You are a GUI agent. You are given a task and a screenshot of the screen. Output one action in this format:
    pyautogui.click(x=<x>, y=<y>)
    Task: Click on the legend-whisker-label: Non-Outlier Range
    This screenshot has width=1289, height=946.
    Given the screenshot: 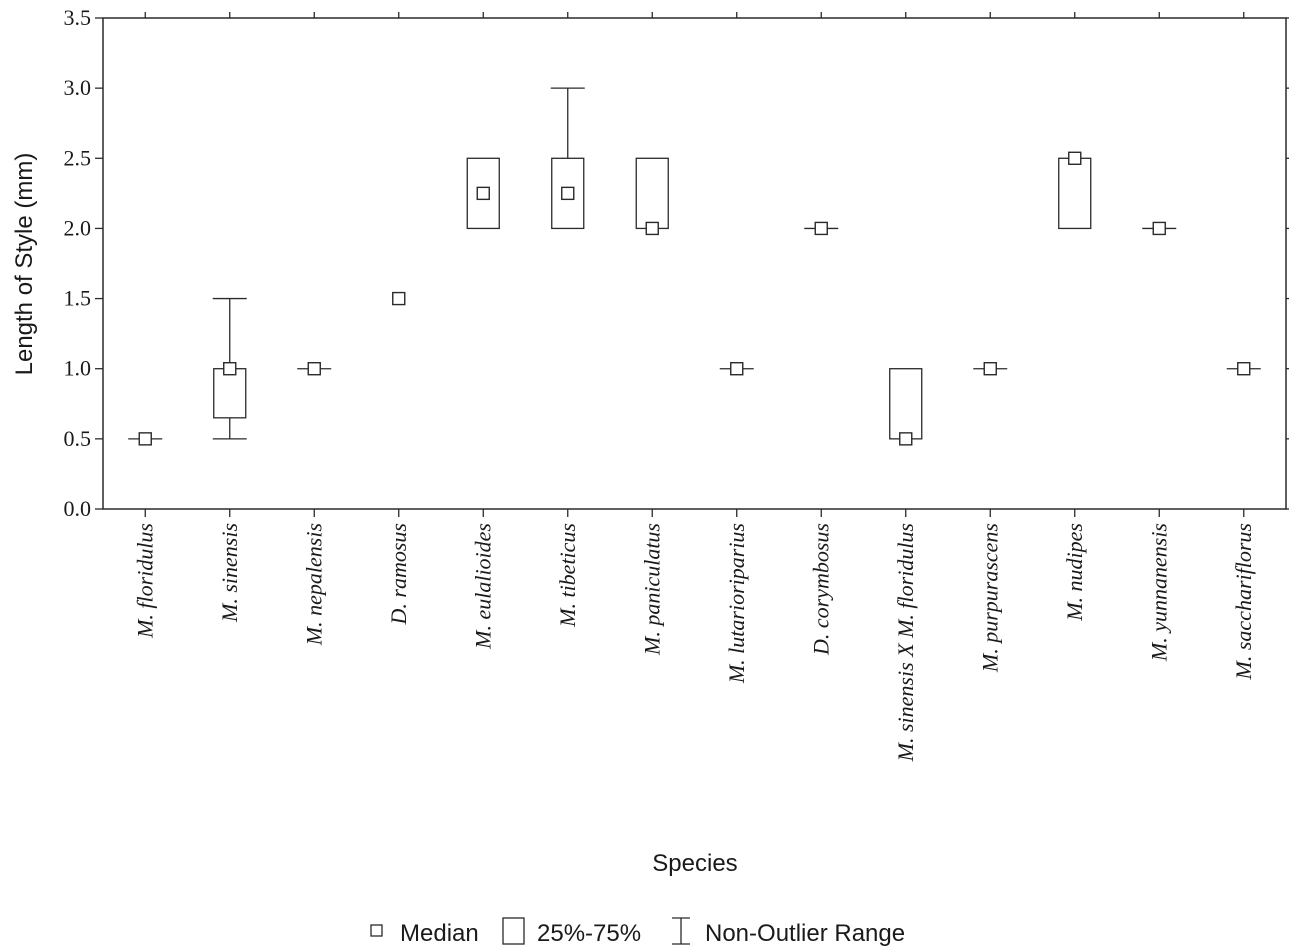 What is the action you would take?
    pyautogui.click(x=805, y=933)
    